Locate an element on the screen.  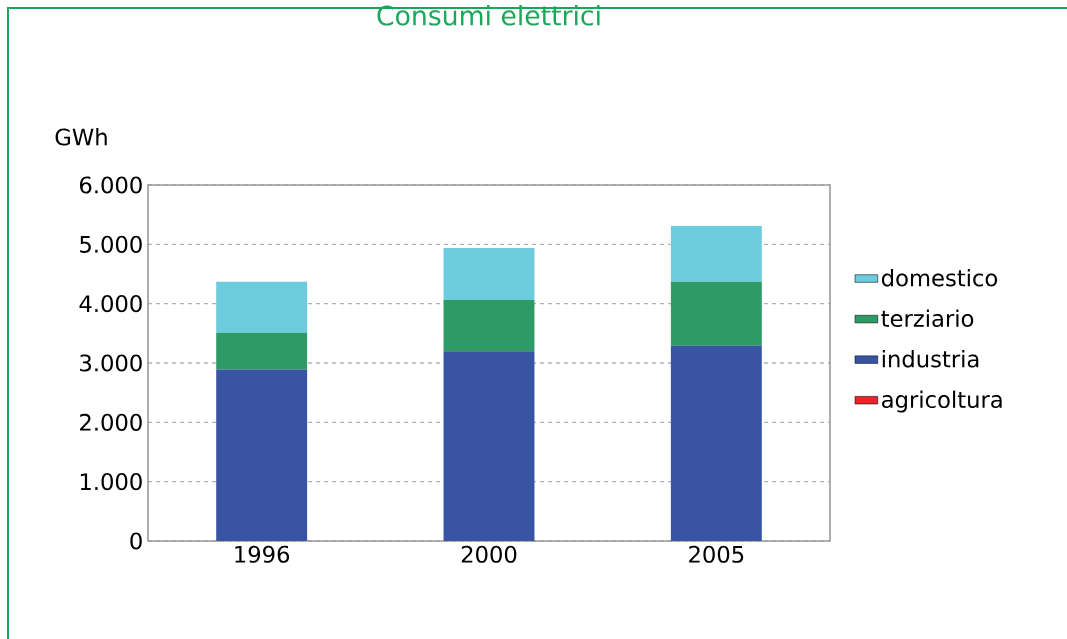
legend-label: terziario is located at coordinates (927, 318).